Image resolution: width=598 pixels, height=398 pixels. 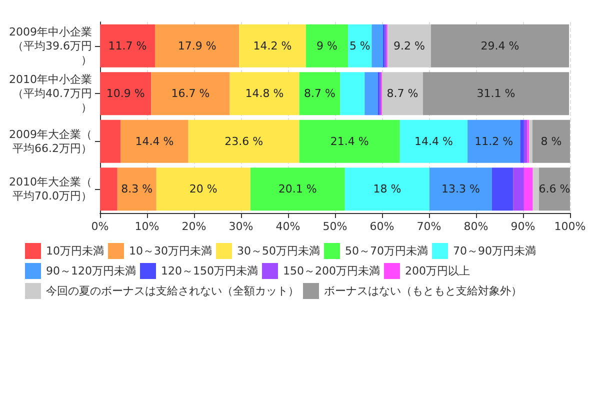 I want to click on data-label: 11.7 %, so click(x=127, y=45).